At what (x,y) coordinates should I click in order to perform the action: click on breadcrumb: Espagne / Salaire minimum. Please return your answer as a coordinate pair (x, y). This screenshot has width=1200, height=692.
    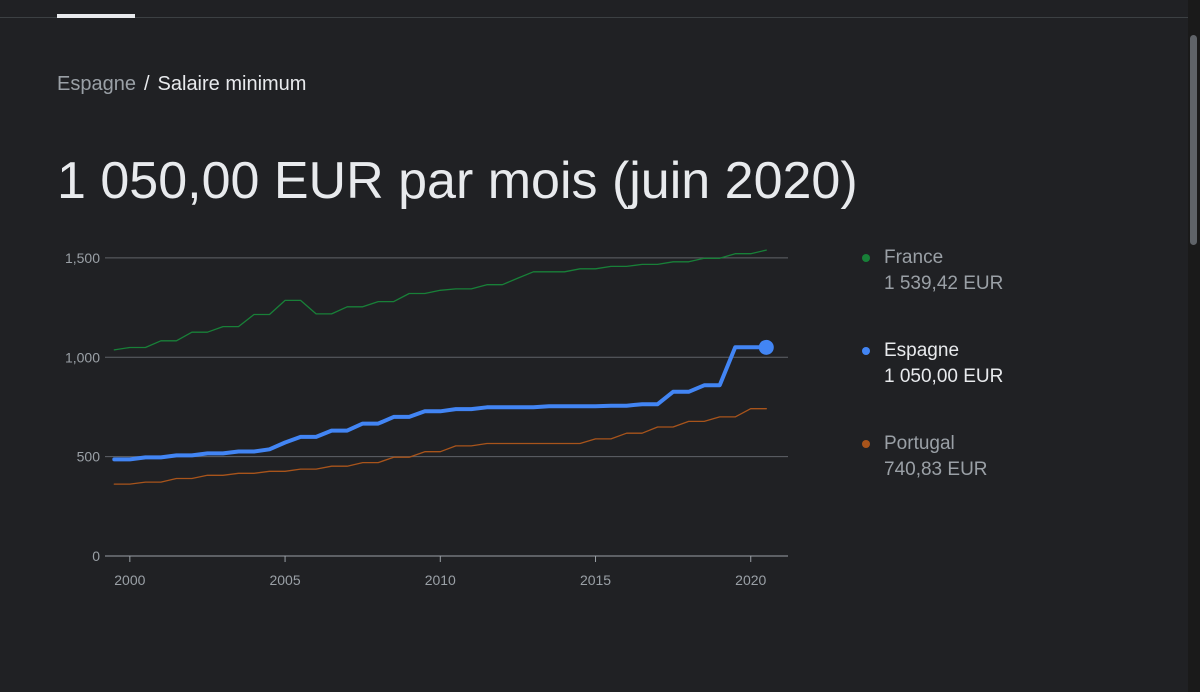
    Looking at the image, I should click on (181, 84).